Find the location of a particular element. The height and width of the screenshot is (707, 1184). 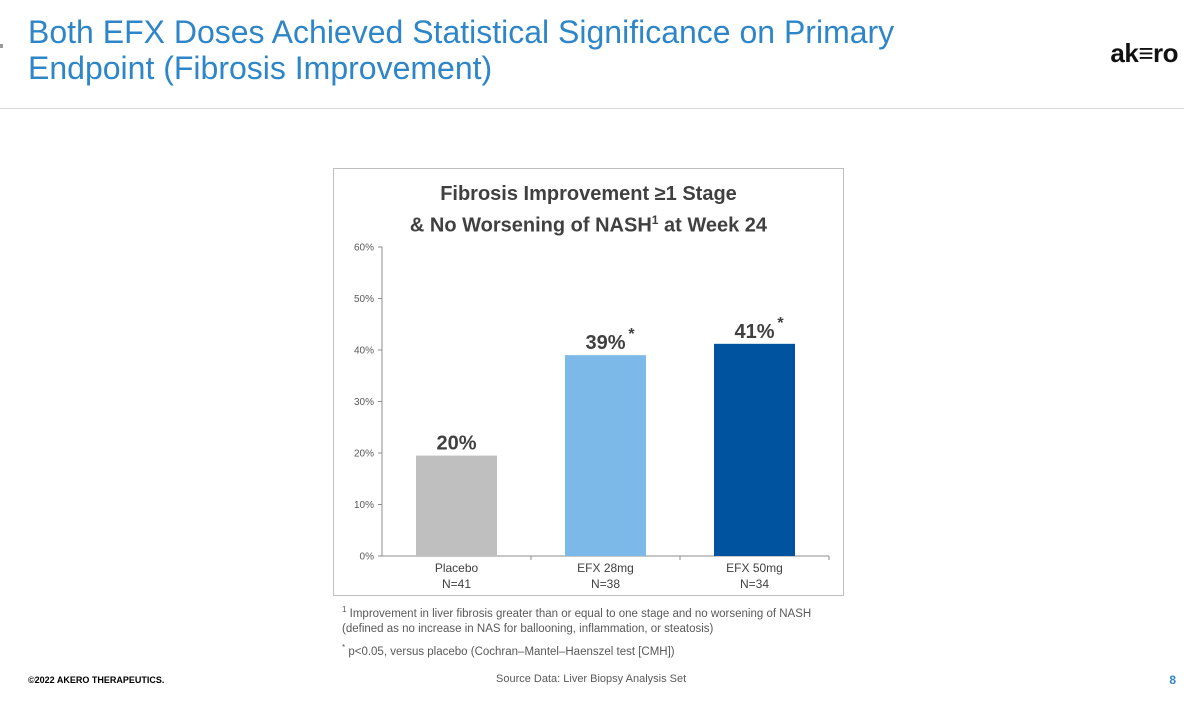

x-category-label: Placebo is located at coordinates (457, 568).